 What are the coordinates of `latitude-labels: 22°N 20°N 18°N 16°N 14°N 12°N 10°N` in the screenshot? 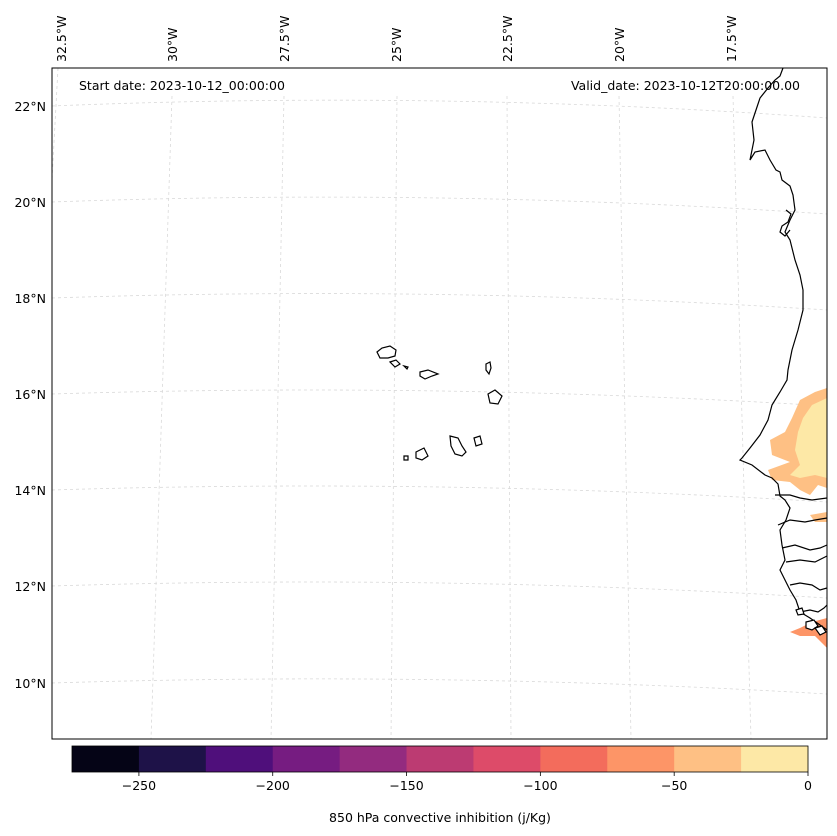 It's located at (30, 395).